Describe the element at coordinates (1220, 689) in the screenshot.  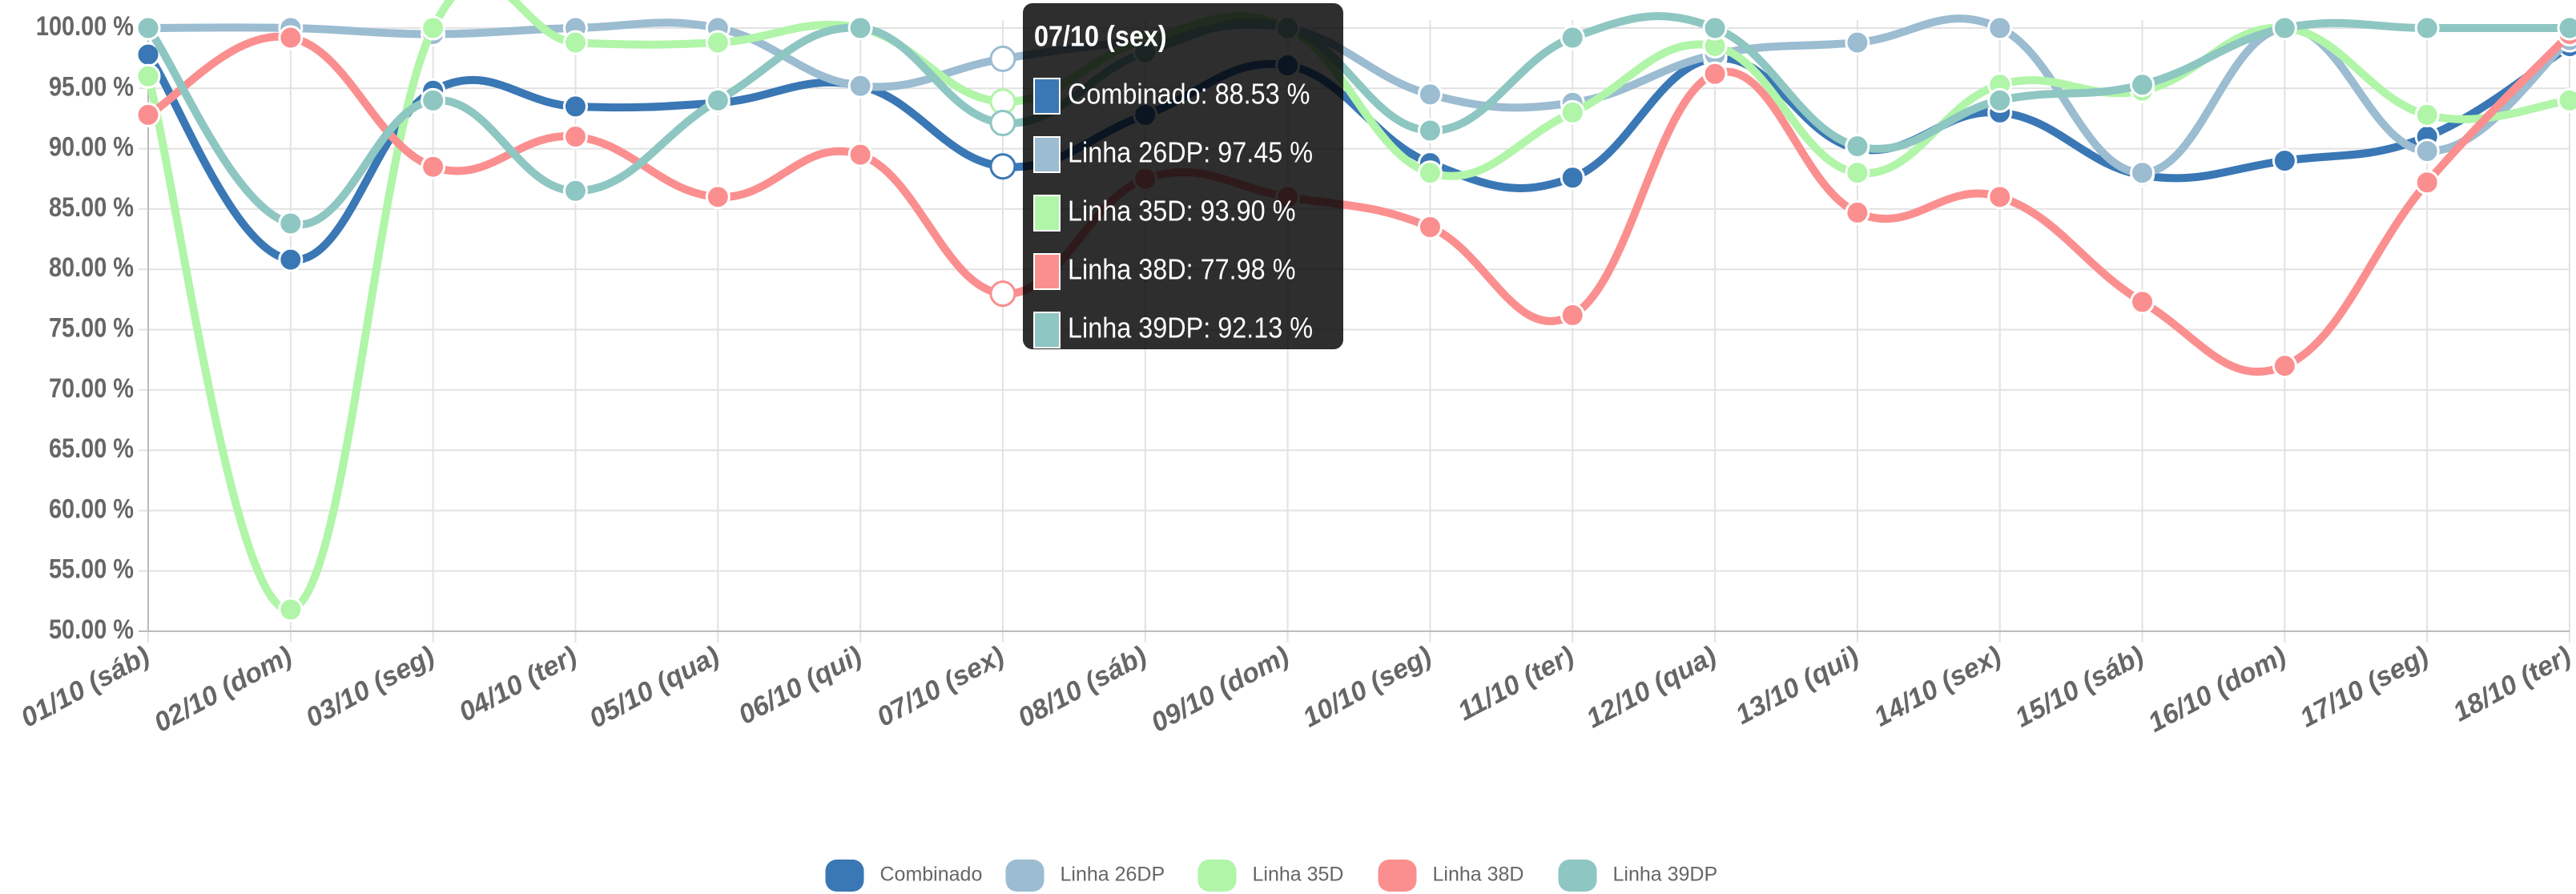
I see `x-tick-label: 09/10 (dom)` at that location.